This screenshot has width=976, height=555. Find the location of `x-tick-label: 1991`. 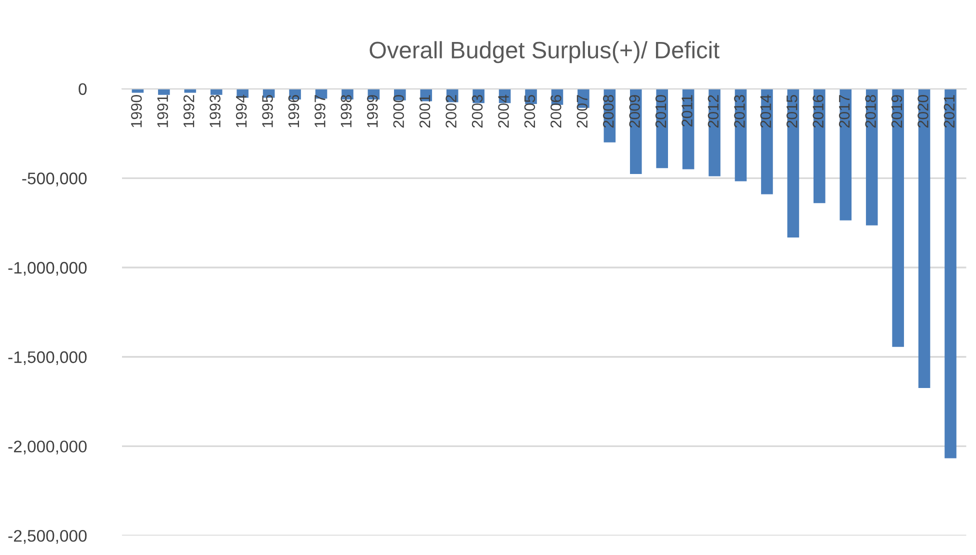

x-tick-label: 1991 is located at coordinates (162, 111).